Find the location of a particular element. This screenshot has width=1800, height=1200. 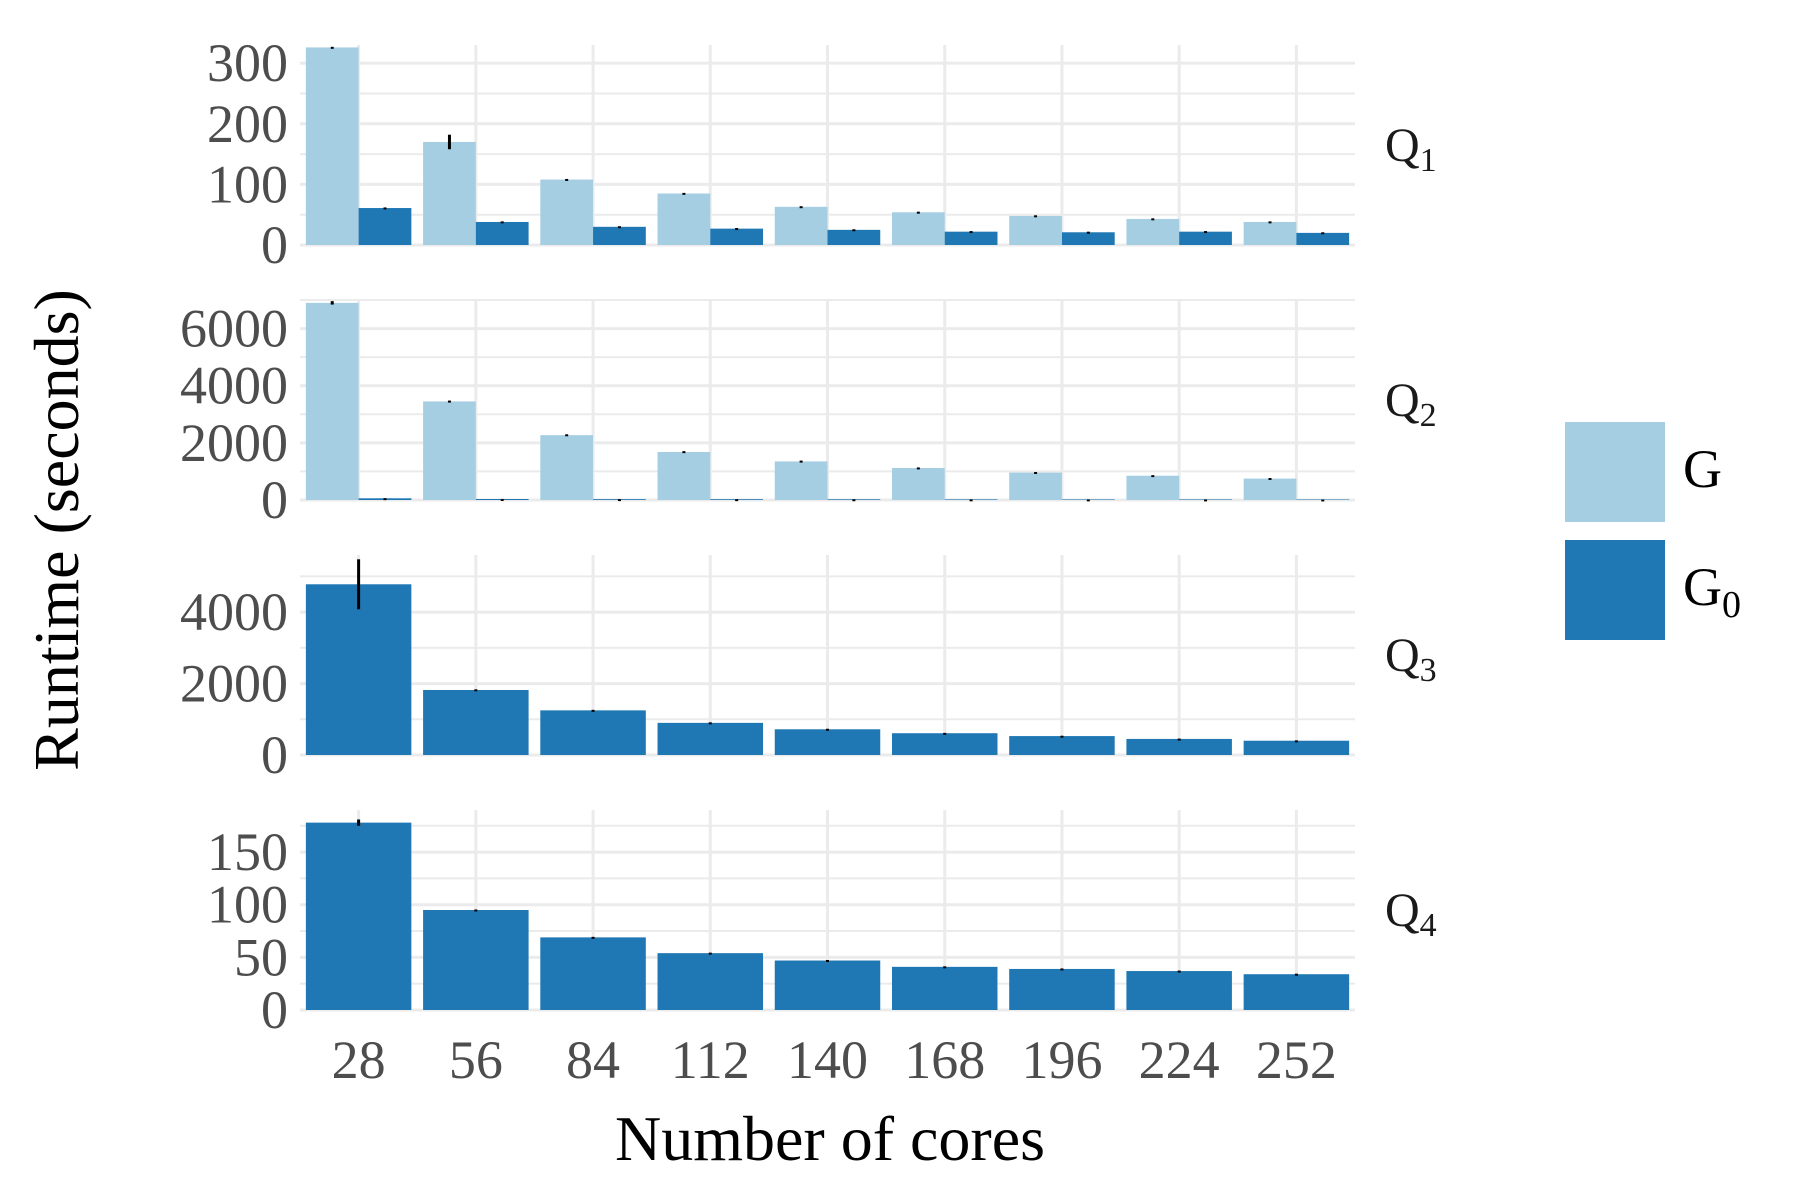

x-tick-label: 56 is located at coordinates (476, 1060).